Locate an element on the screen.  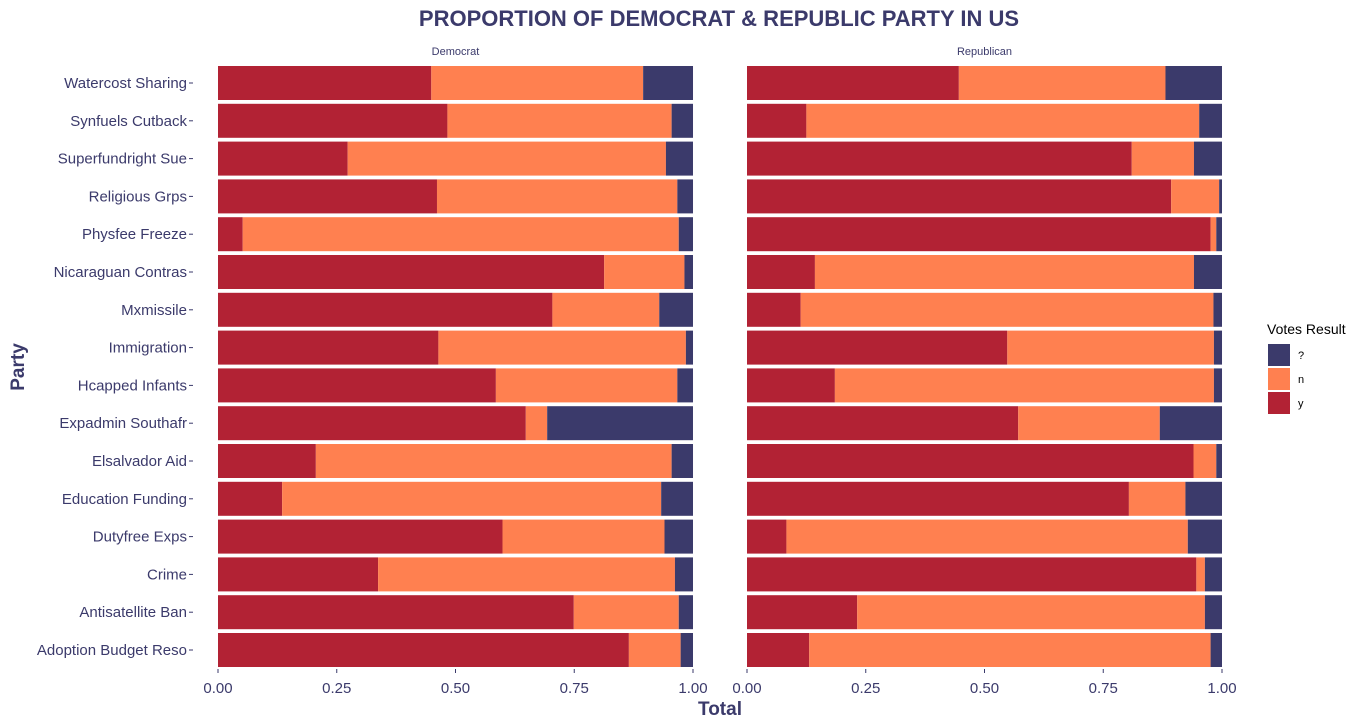
x-tick-label: 0.50 is located at coordinates (455, 688).